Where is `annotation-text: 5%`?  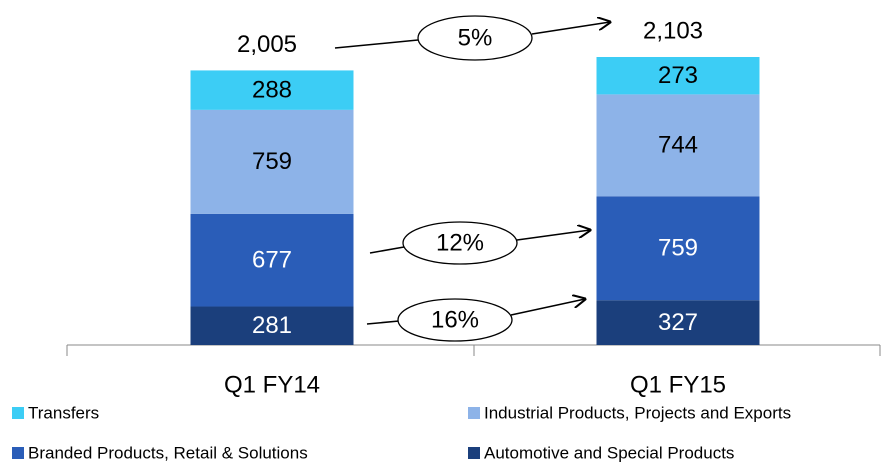
annotation-text: 5% is located at coordinates (475, 37).